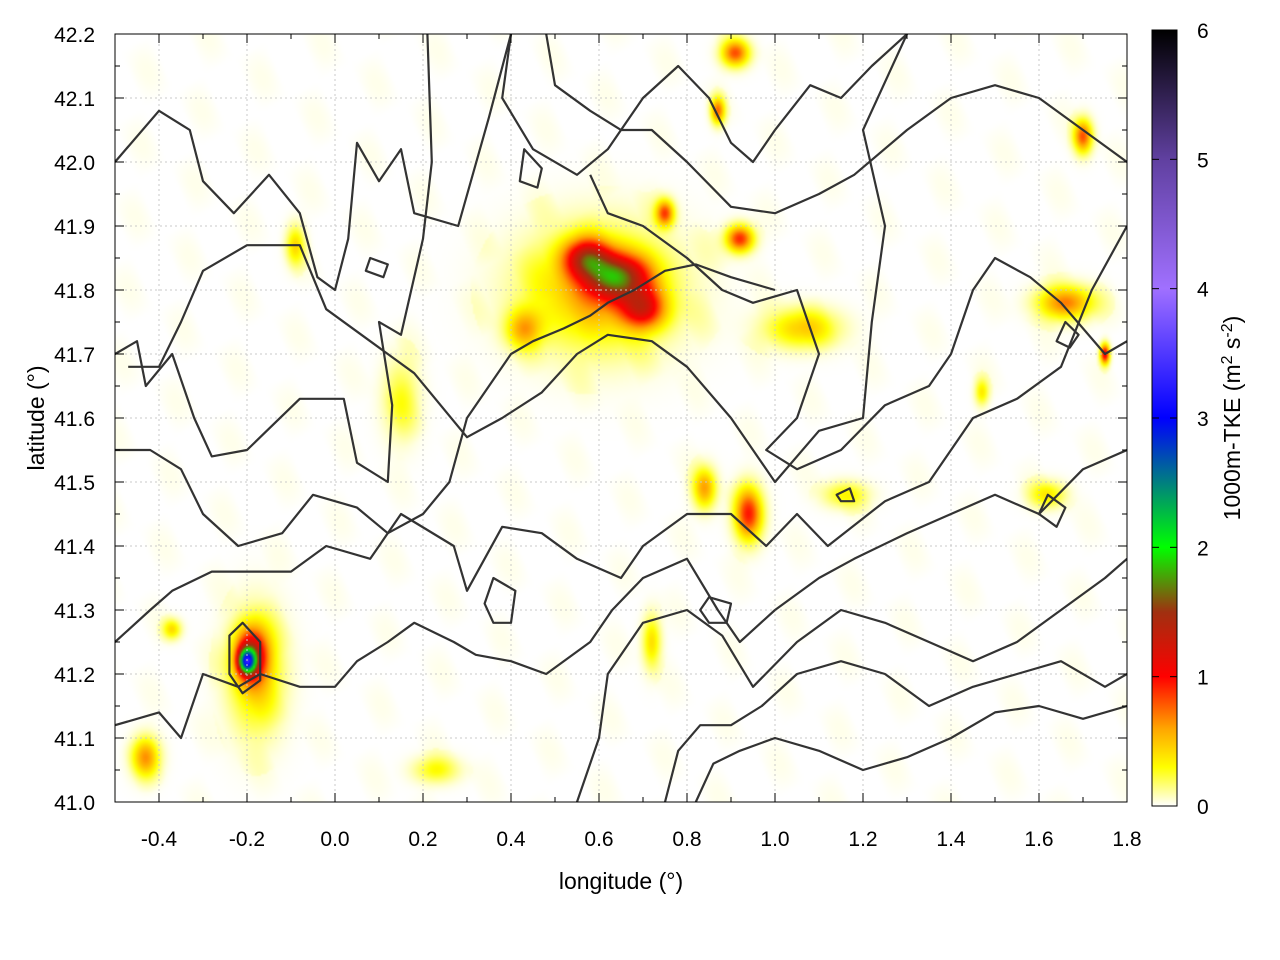 The height and width of the screenshot is (960, 1280). I want to click on x-tick-label: 0.8, so click(686, 839).